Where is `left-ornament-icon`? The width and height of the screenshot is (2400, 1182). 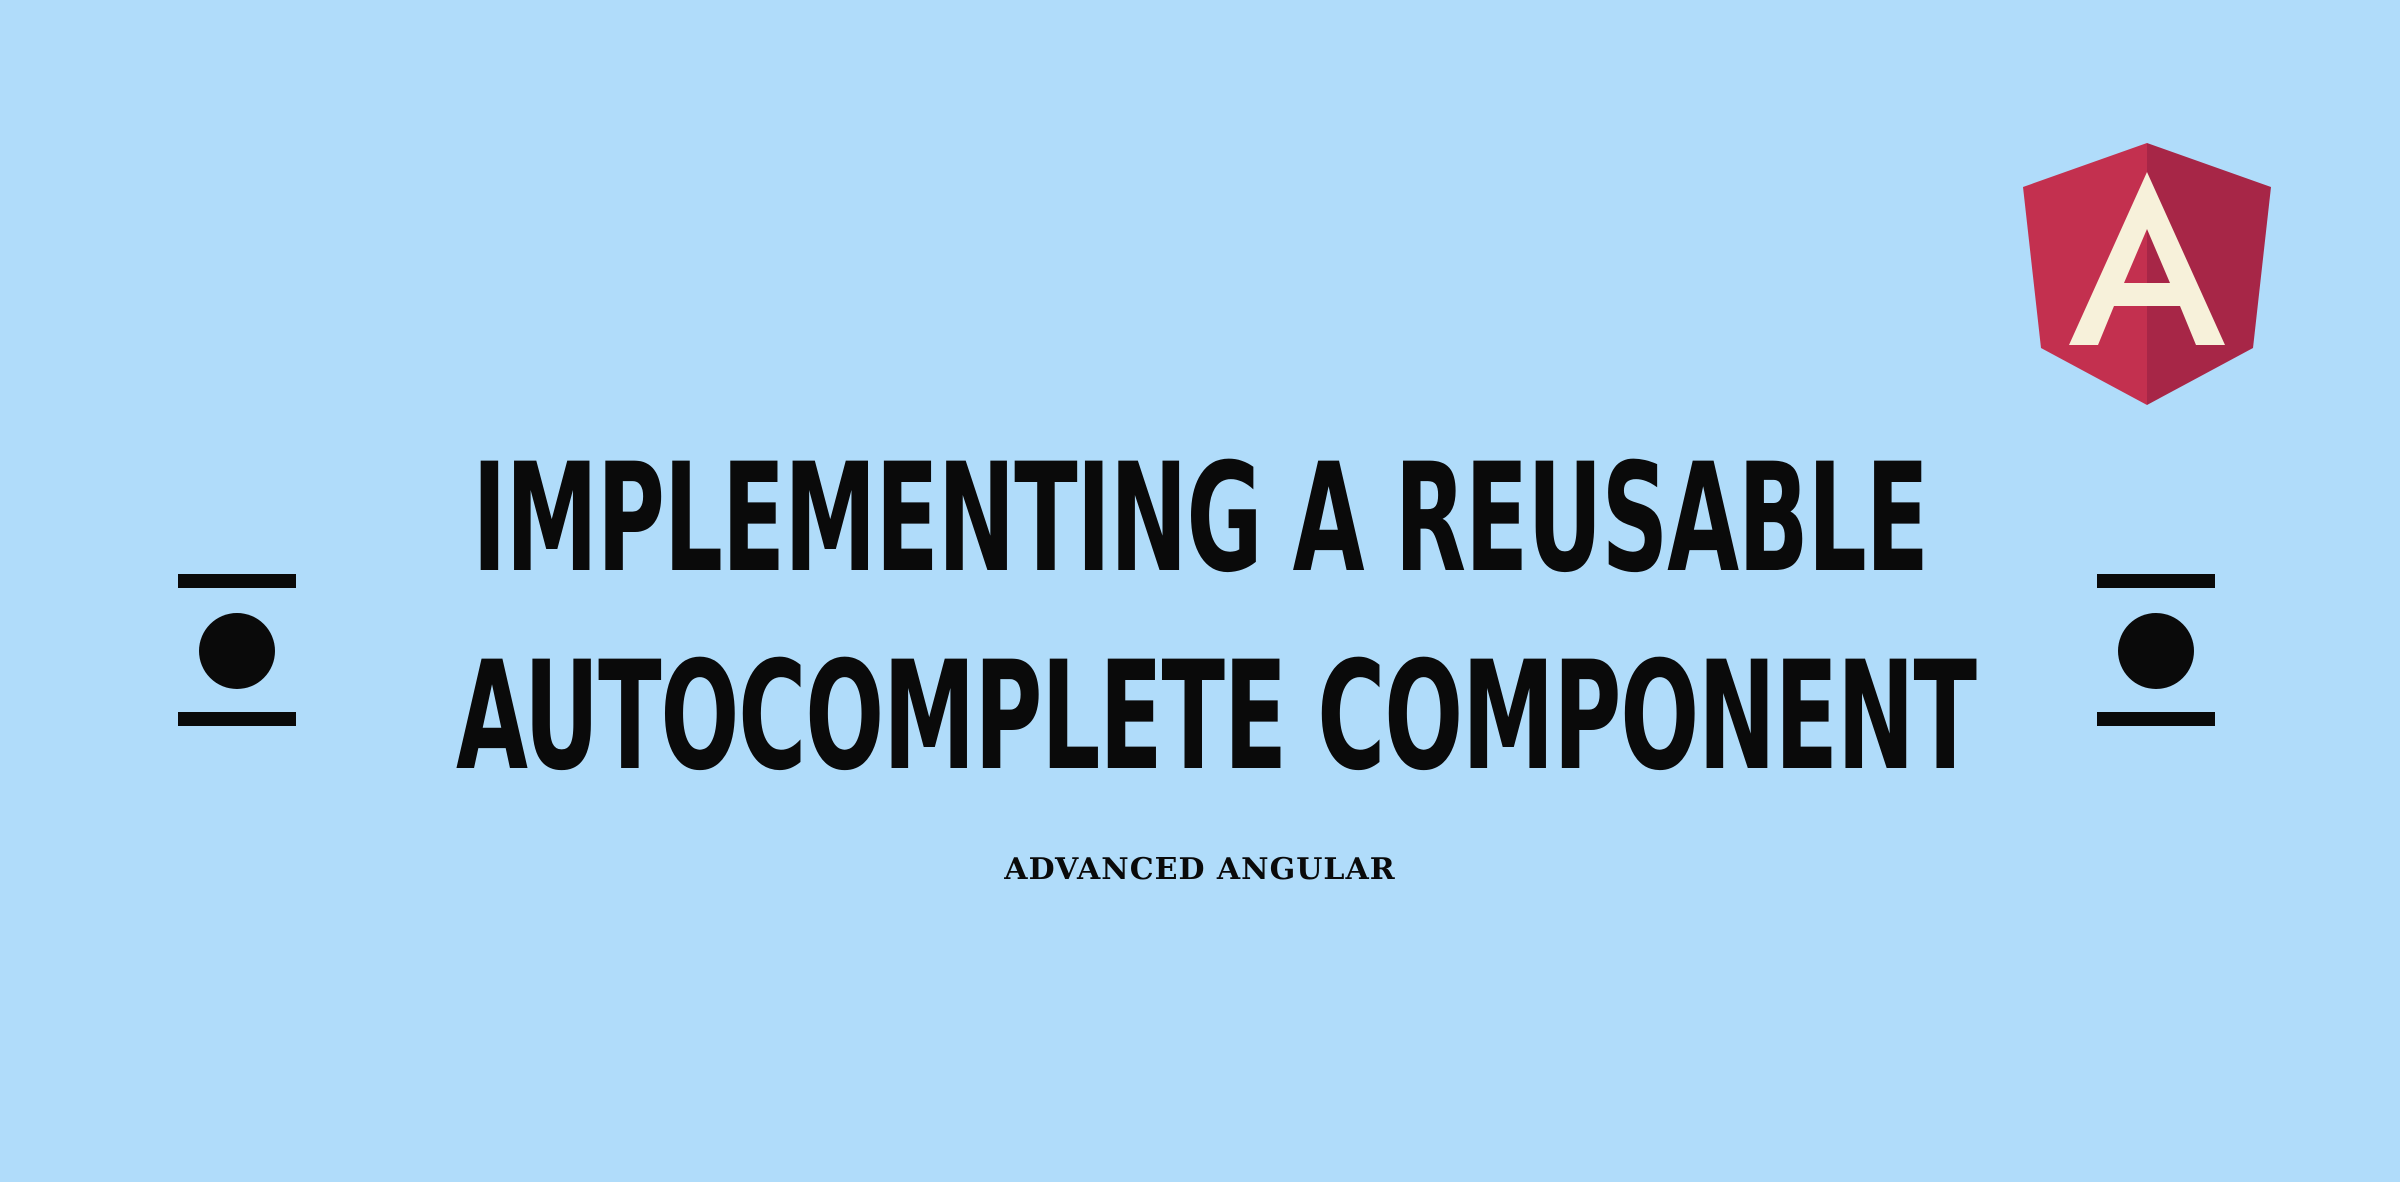 left-ornament-icon is located at coordinates (237, 650).